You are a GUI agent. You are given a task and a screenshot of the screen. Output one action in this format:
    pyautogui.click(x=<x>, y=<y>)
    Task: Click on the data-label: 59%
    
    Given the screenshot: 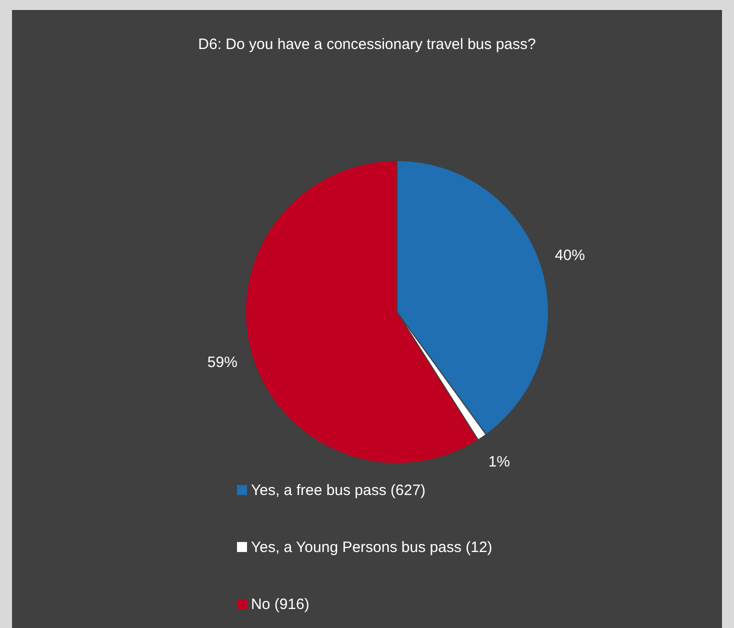 What is the action you would take?
    pyautogui.click(x=222, y=362)
    